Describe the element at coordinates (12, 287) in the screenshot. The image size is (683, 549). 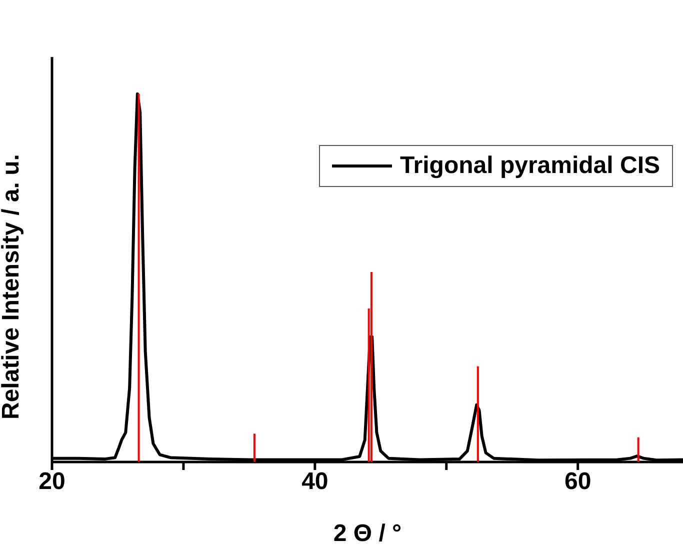
I see `y-axis-title: Relative Intensity / a. u.` at that location.